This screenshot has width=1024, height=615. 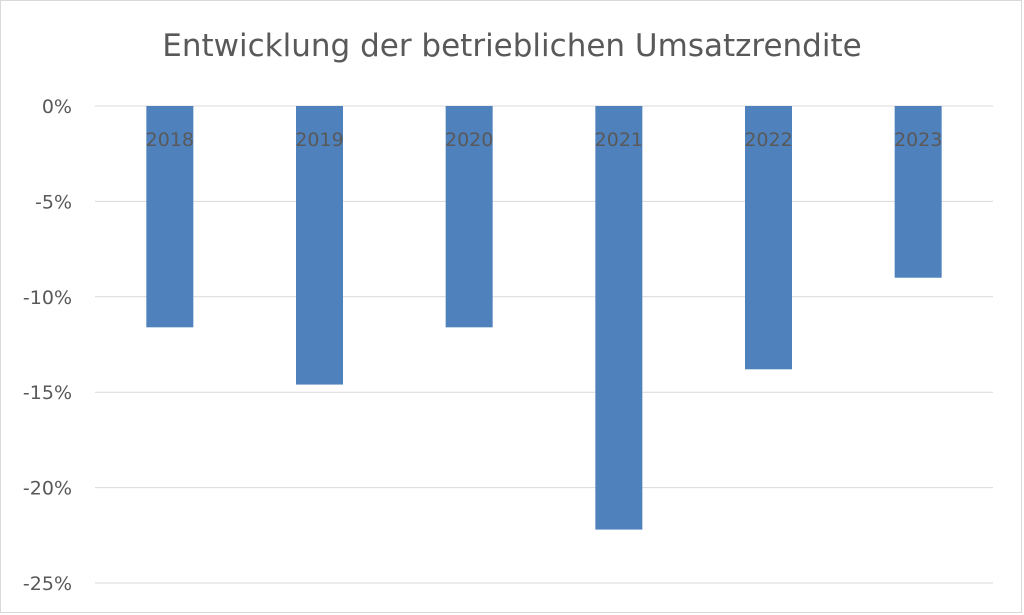 What do you see at coordinates (47, 584) in the screenshot?
I see `y-tick-label: -25%` at bounding box center [47, 584].